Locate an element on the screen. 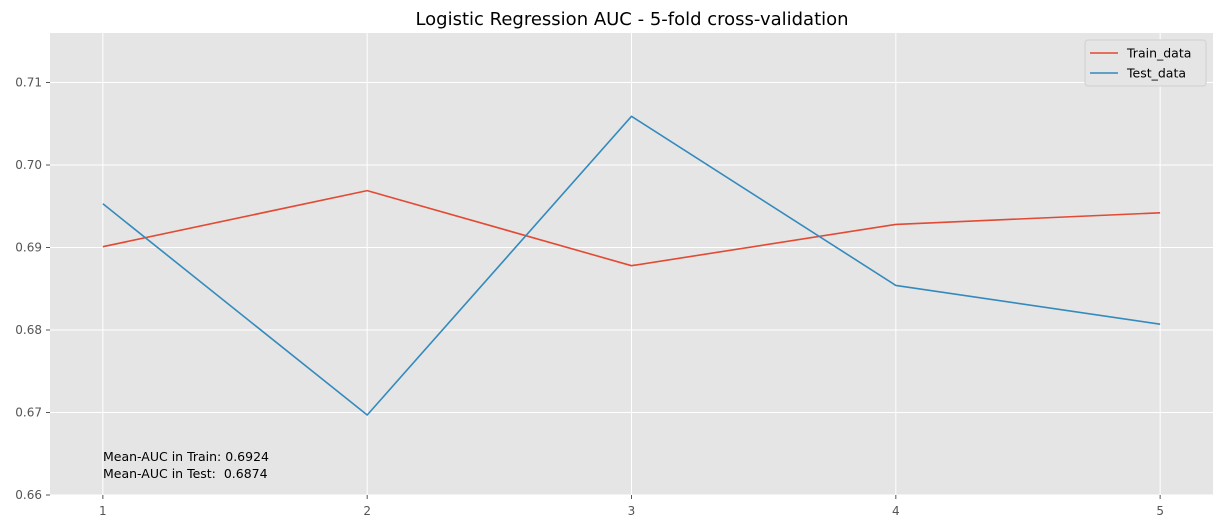 The width and height of the screenshot is (1223, 529). y-tick-label: 0.70 is located at coordinates (28, 165).